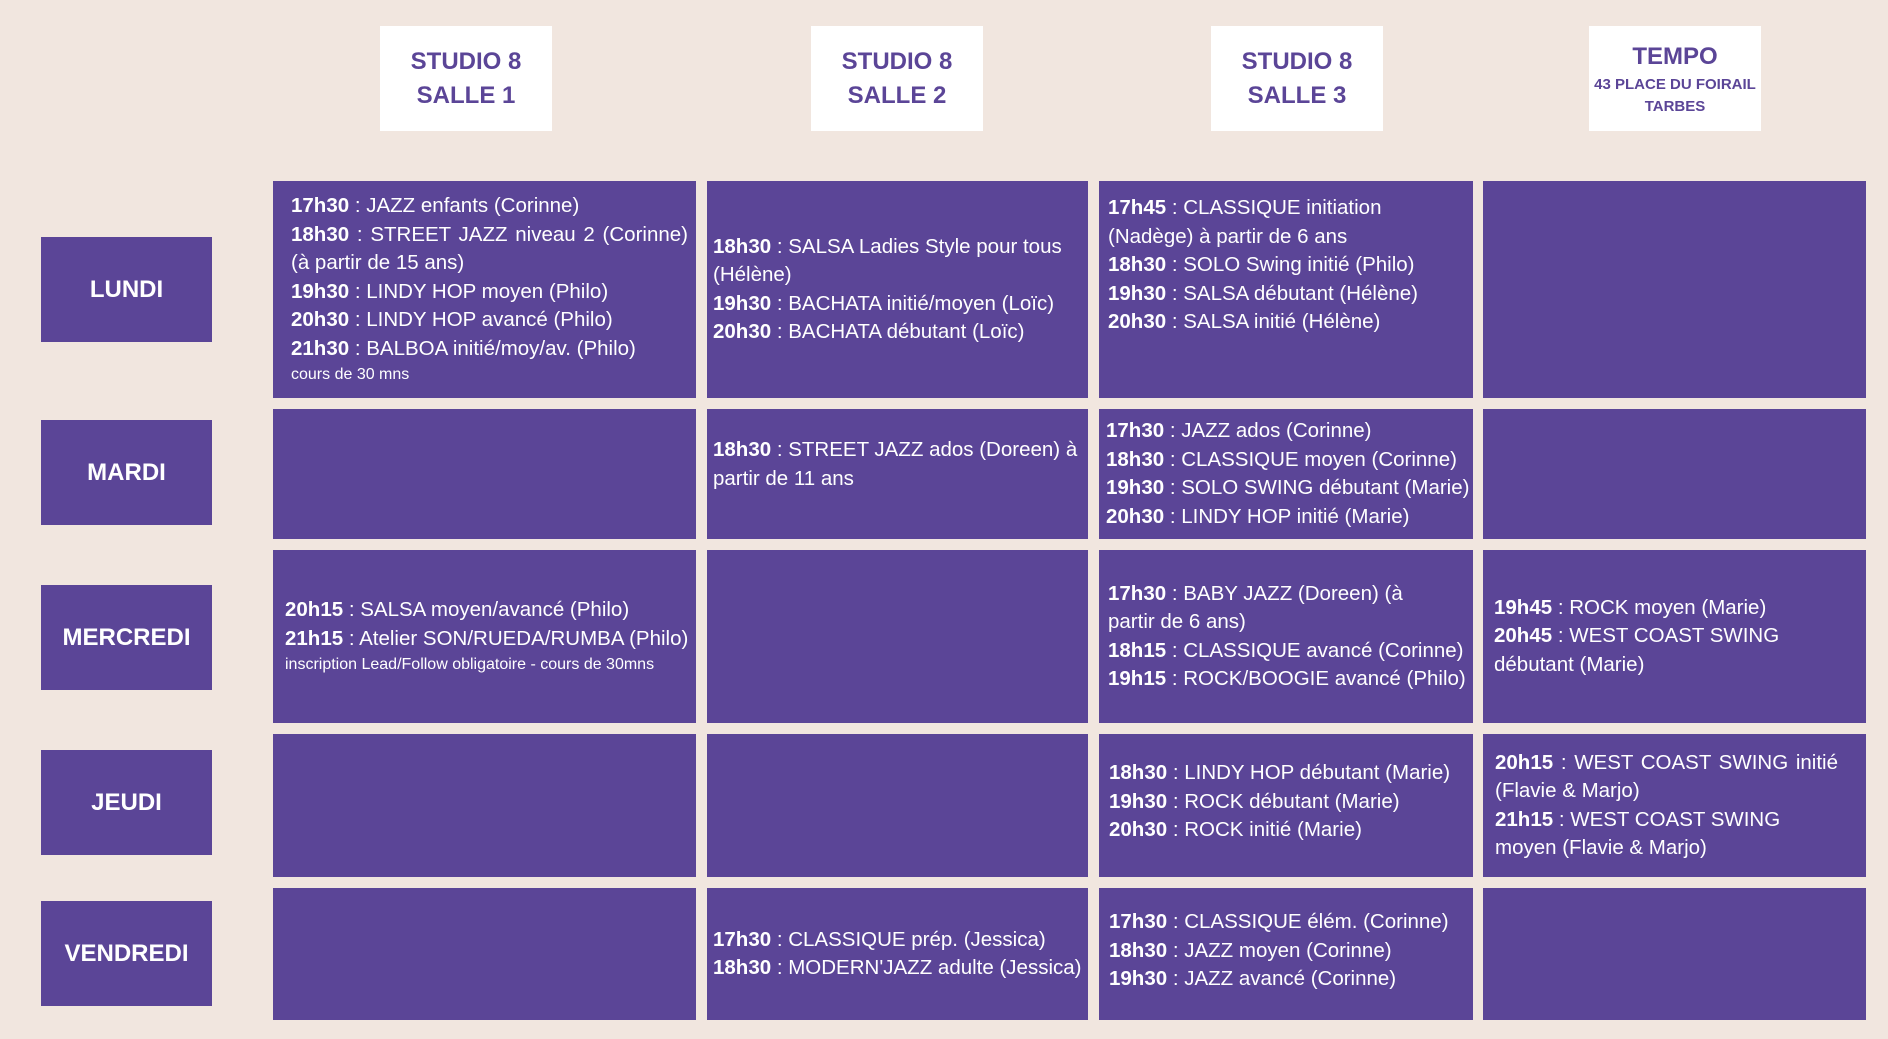  I want to click on cell-mardi-tempo, so click(1674, 474).